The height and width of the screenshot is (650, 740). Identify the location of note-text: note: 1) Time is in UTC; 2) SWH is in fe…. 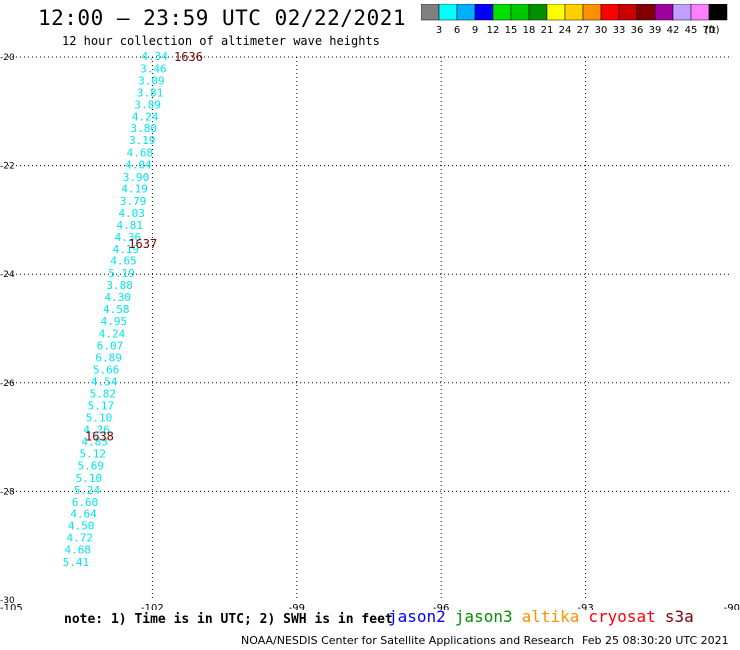
(228, 619).